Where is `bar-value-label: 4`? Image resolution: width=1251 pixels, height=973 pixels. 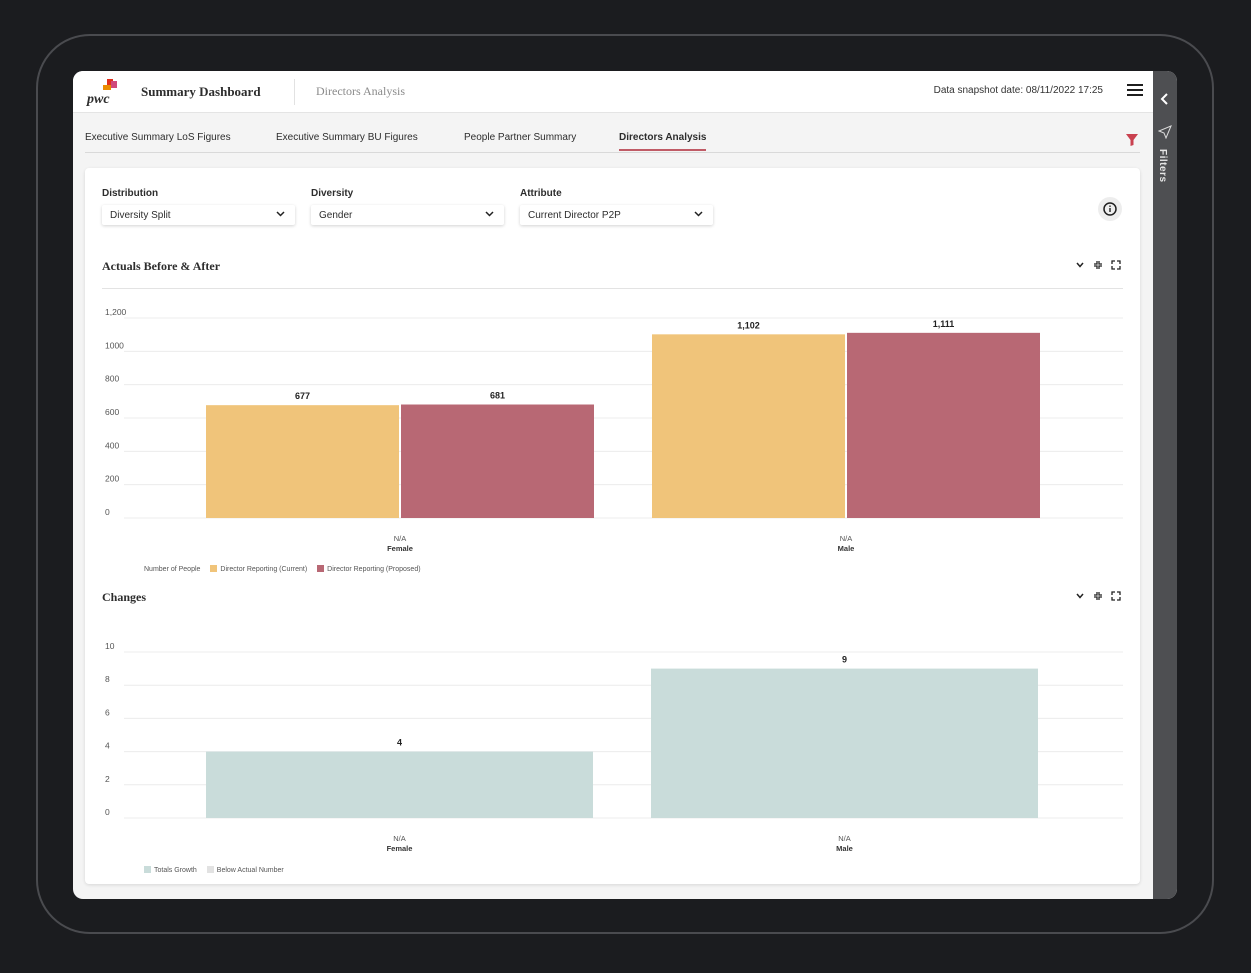
bar-value-label: 4 is located at coordinates (399, 743).